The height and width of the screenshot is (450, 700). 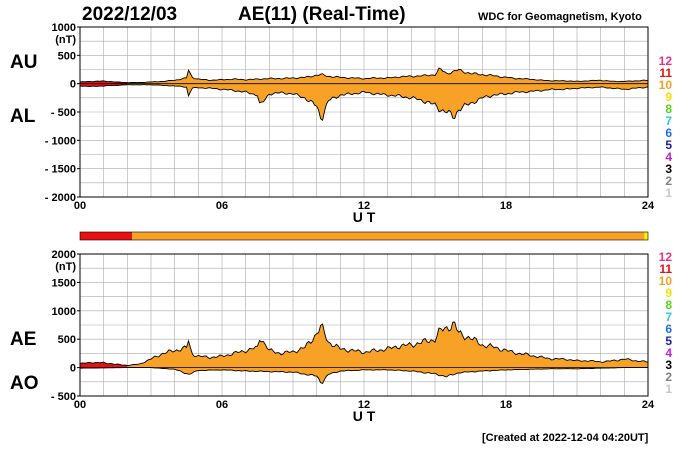 I want to click on y-tick-label: 1500, so click(x=64, y=283).